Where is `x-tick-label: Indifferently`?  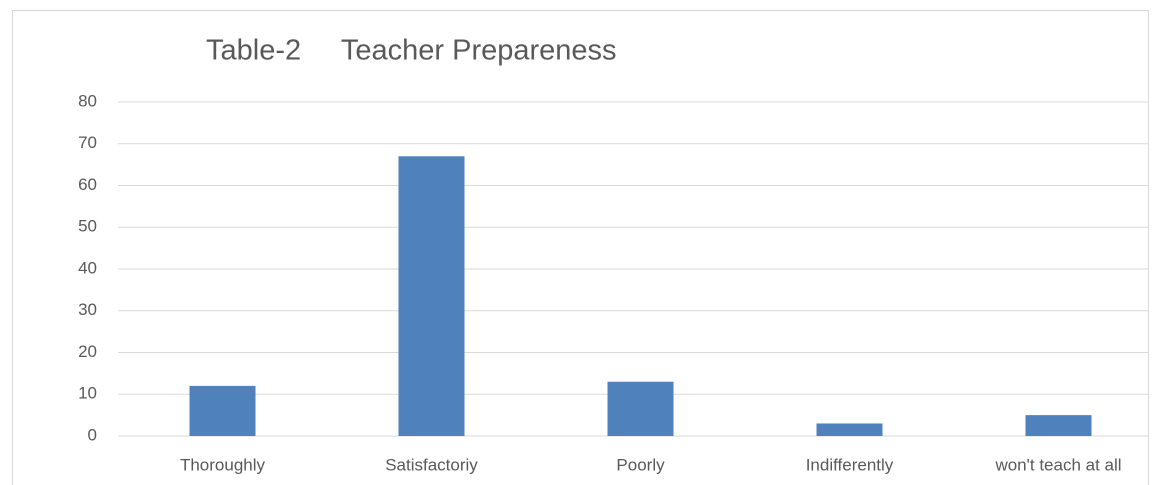
x-tick-label: Indifferently is located at coordinates (850, 464).